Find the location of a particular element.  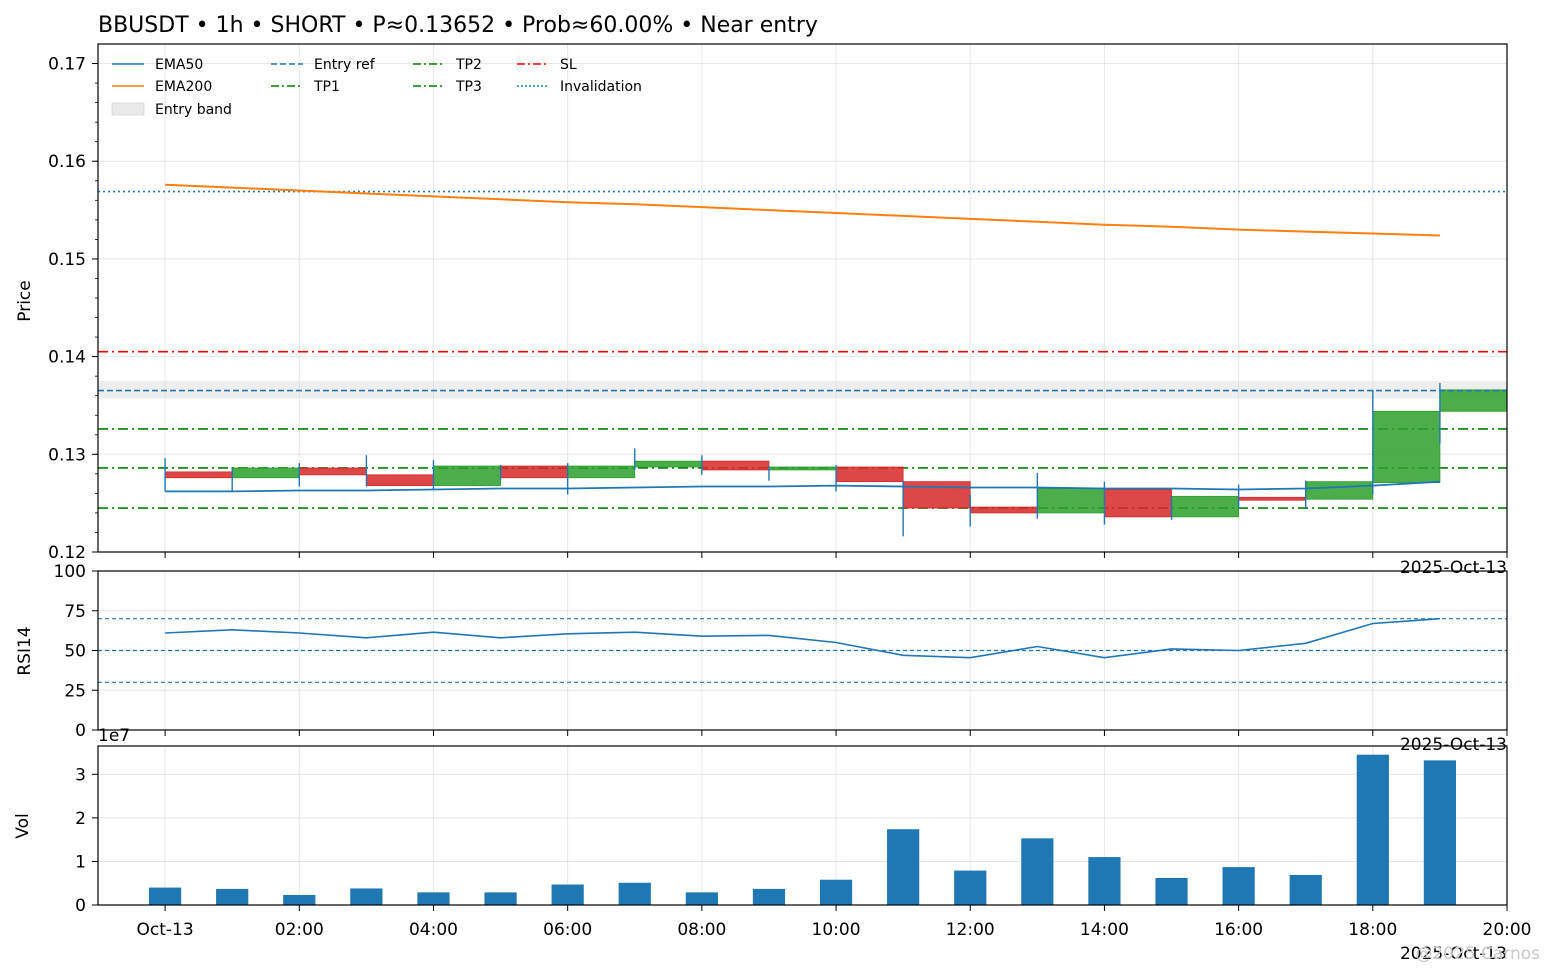

vol-ytick-label-0: 0 is located at coordinates (80, 906).